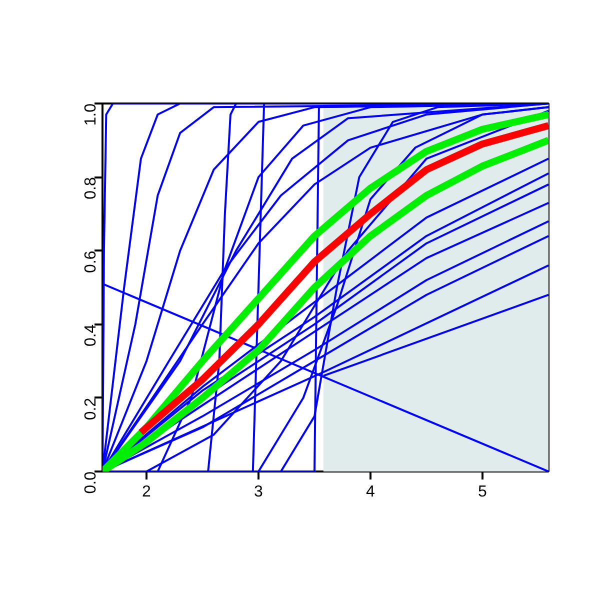  I want to click on y-tick-label: 0.6, so click(91, 261).